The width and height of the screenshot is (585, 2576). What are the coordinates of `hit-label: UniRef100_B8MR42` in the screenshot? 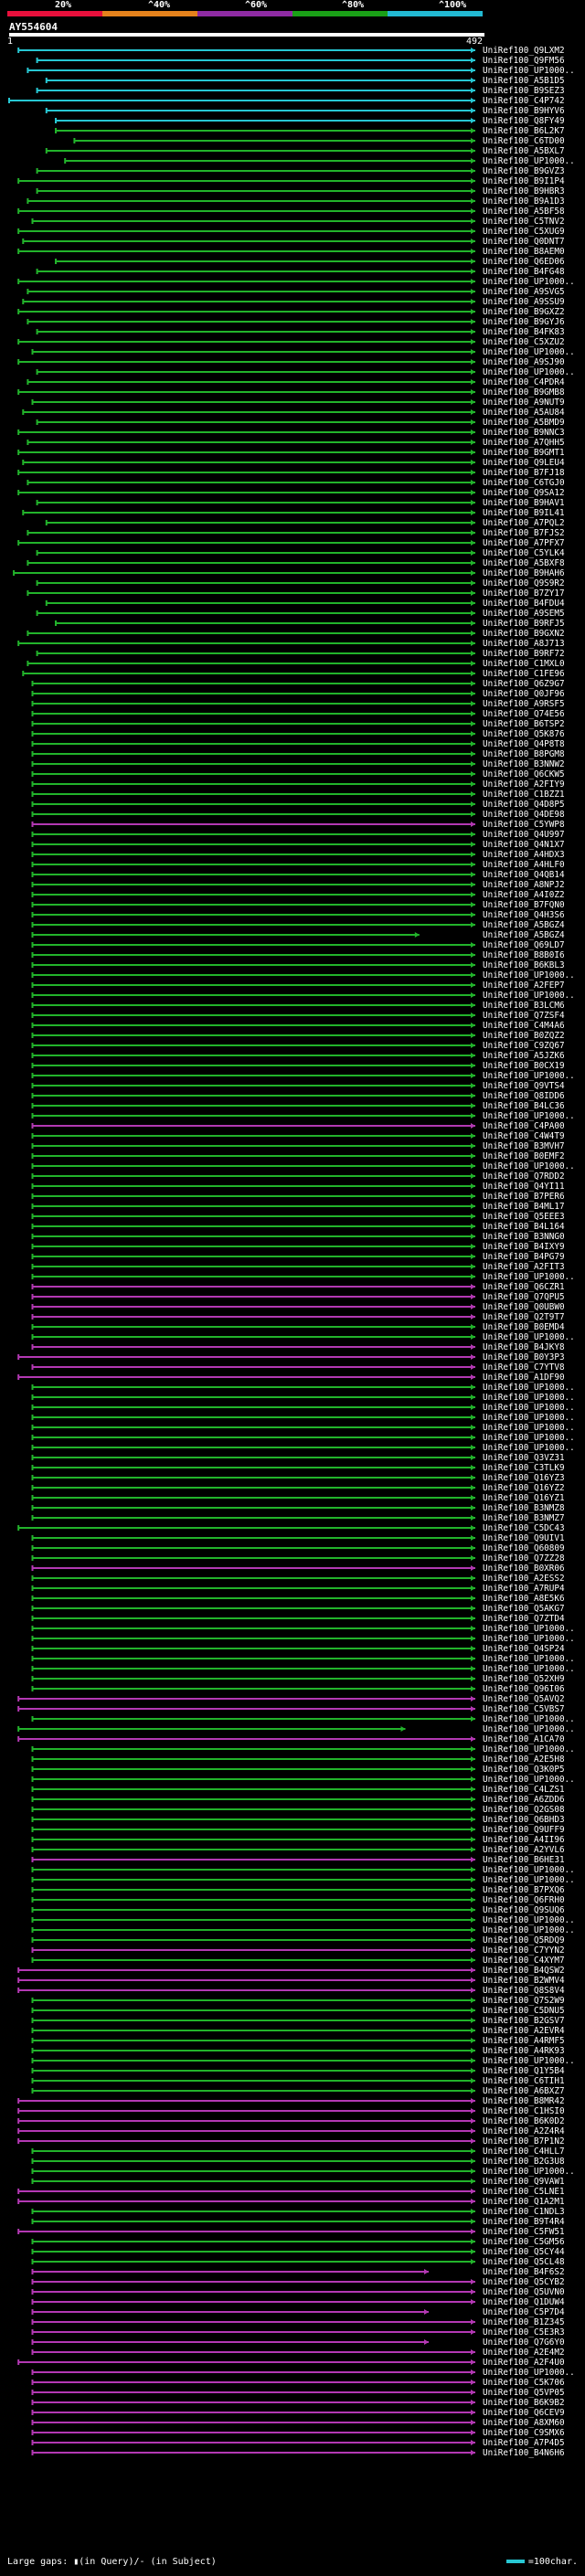 It's located at (524, 2101).